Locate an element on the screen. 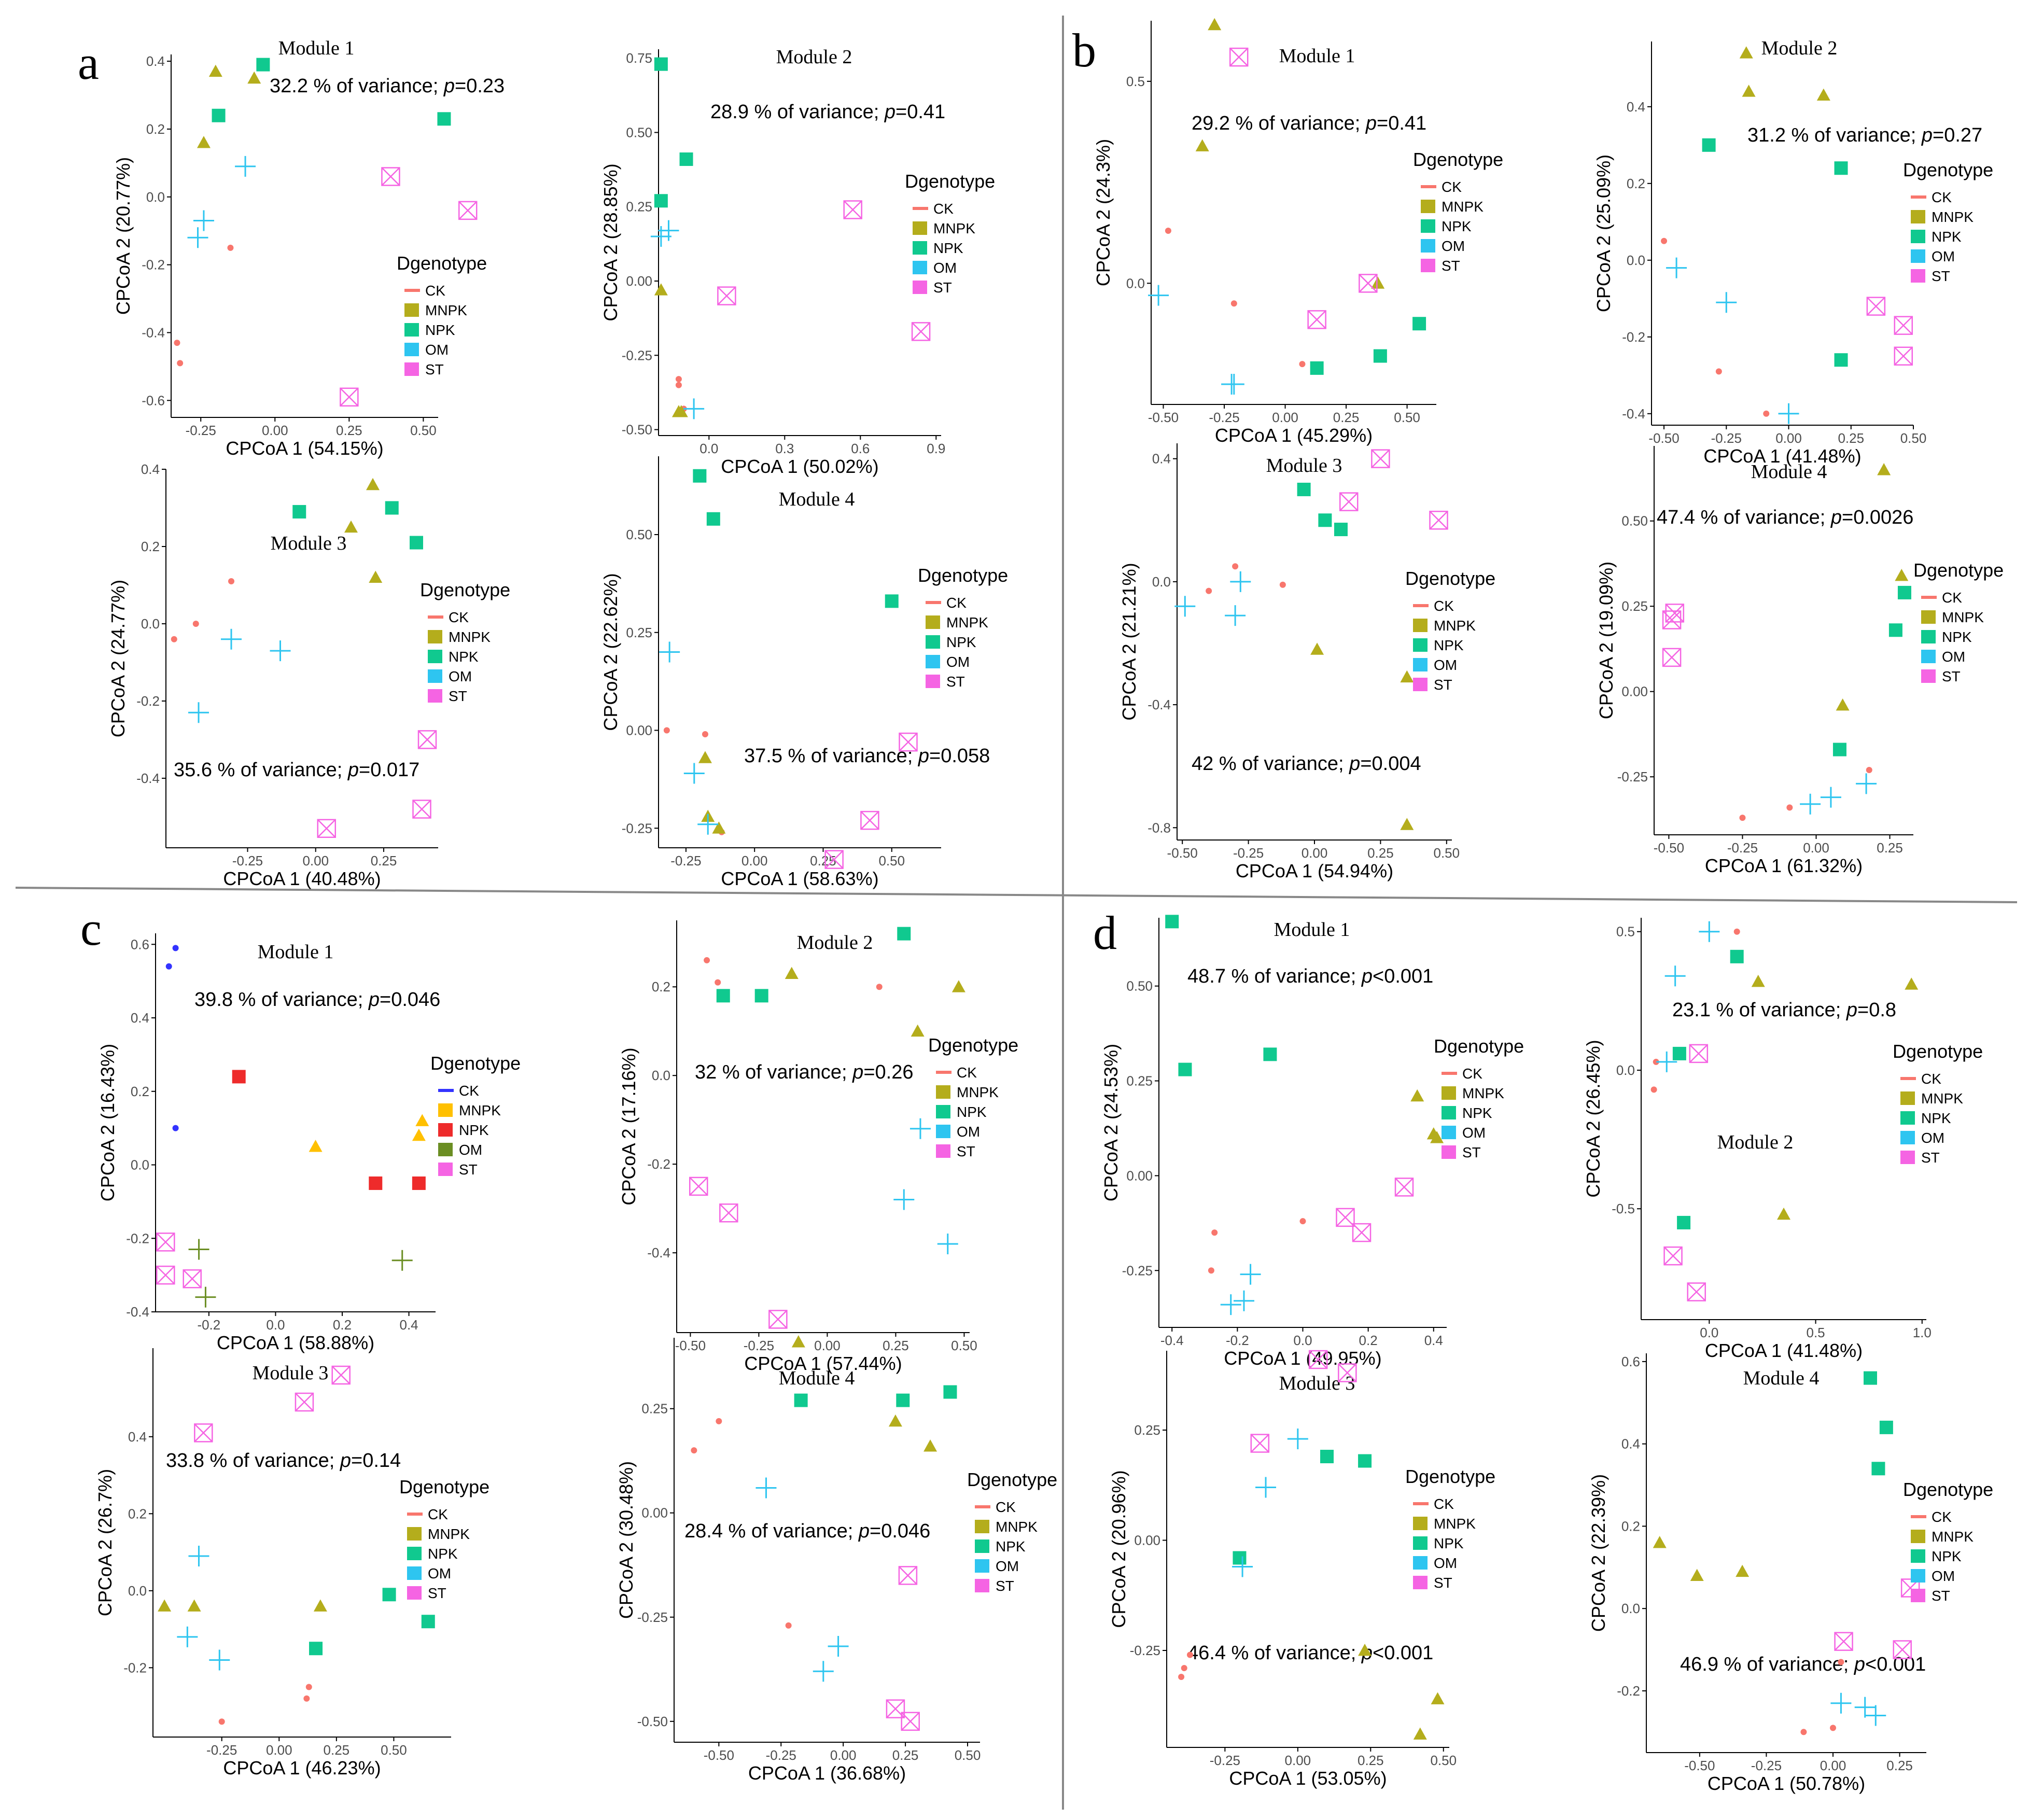  x-tick-label: 0.50 is located at coordinates (1407, 417).